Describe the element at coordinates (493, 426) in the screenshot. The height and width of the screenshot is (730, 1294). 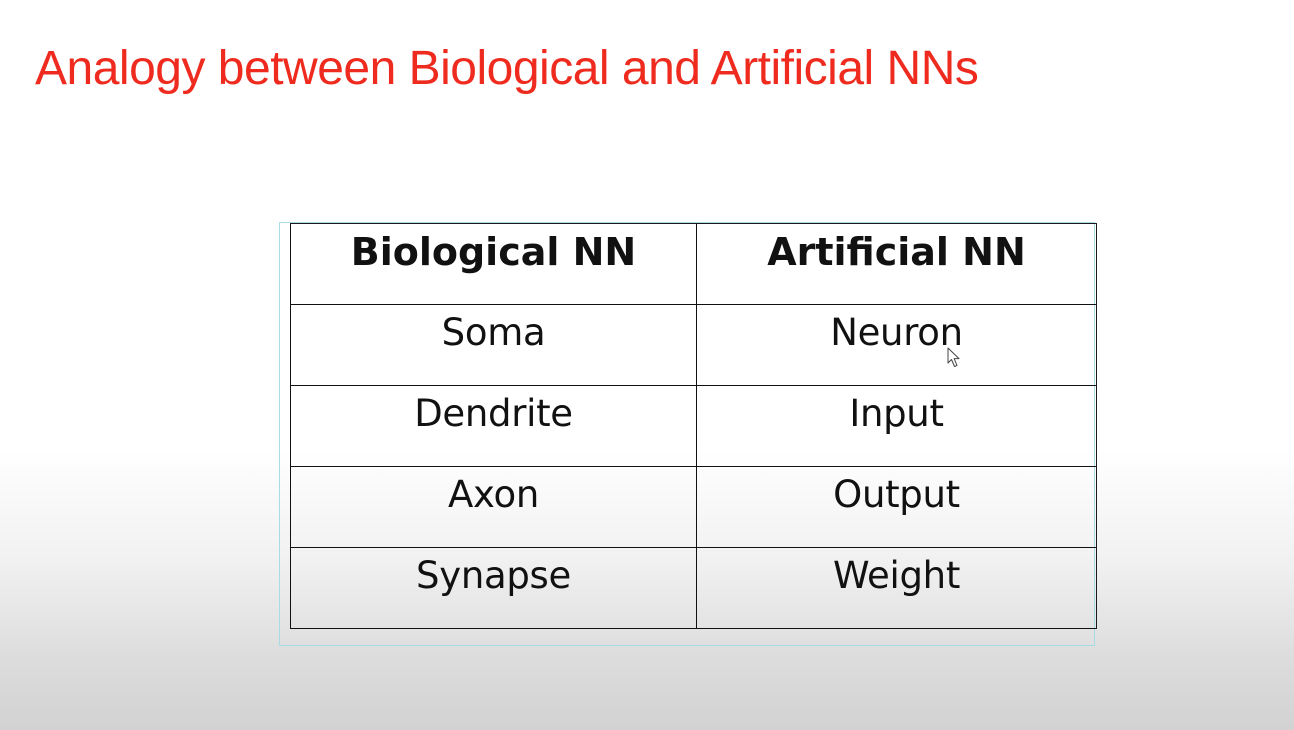
I see `cell-biological: Dendrite` at that location.